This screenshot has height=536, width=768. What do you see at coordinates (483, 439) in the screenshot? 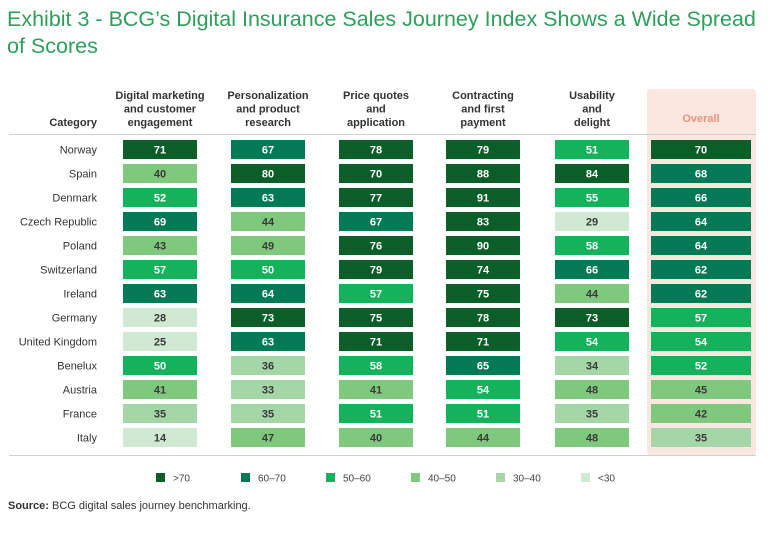
I see `cell-value: 44` at bounding box center [483, 439].